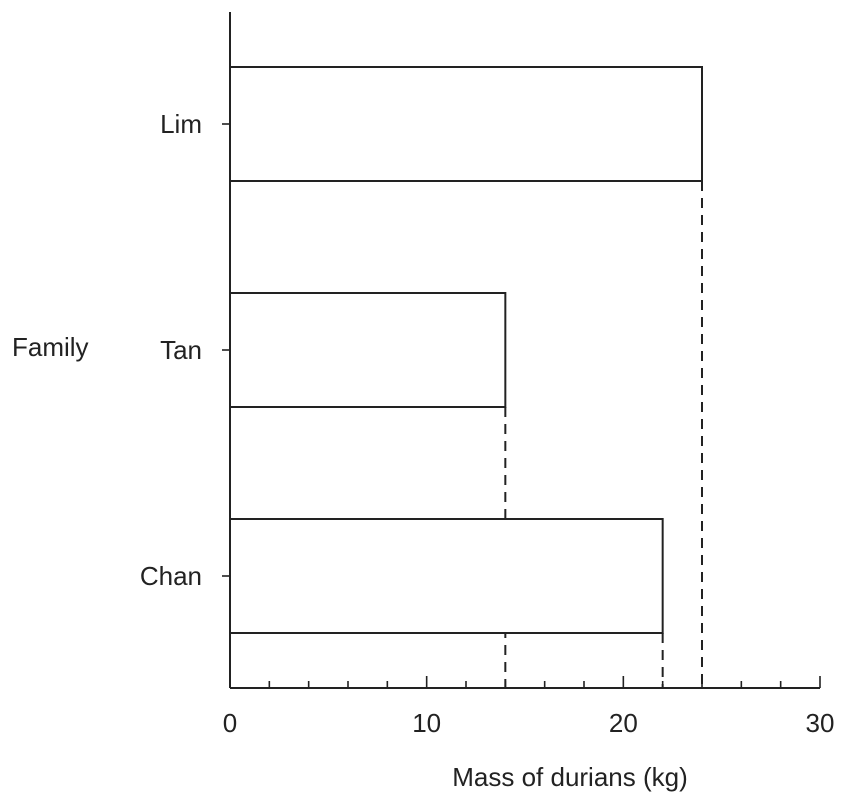 The height and width of the screenshot is (800, 843). What do you see at coordinates (446, 576) in the screenshot?
I see `bar-chan` at bounding box center [446, 576].